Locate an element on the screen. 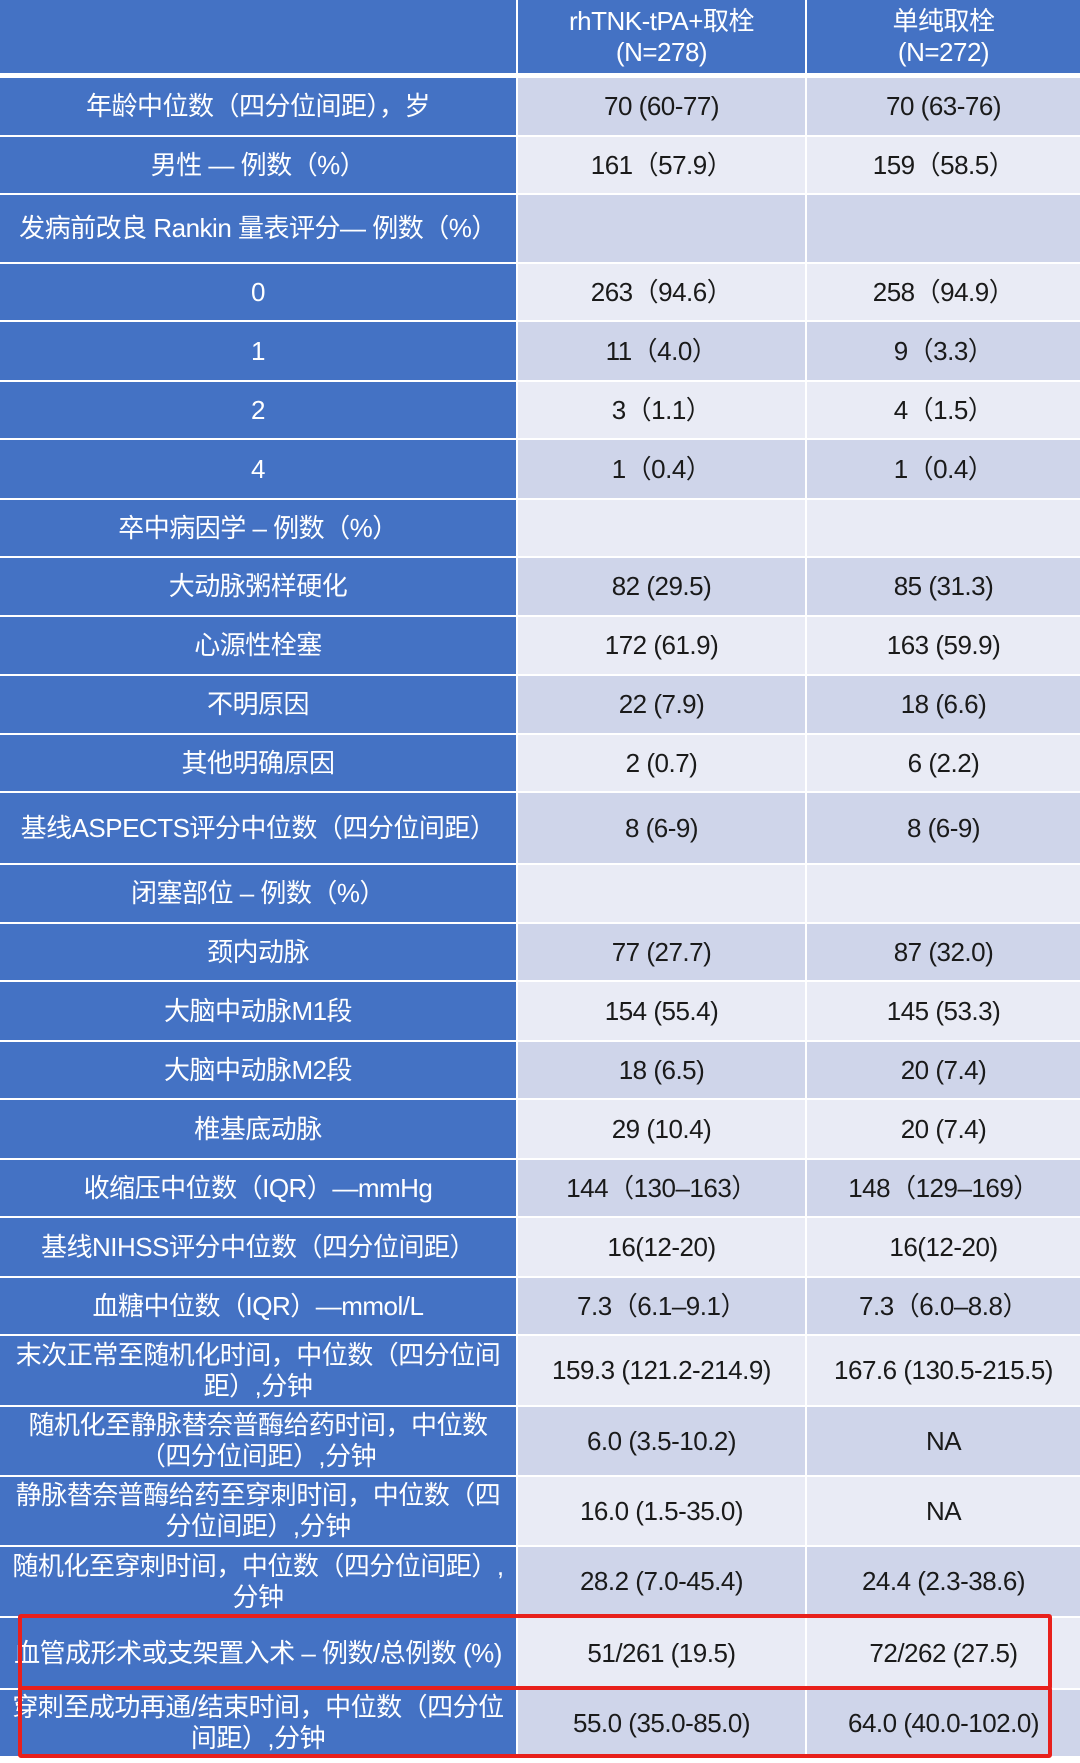 This screenshot has width=1080, height=1763. rhtnk-value: 6.0 (3.5-10.2) is located at coordinates (661, 1441).